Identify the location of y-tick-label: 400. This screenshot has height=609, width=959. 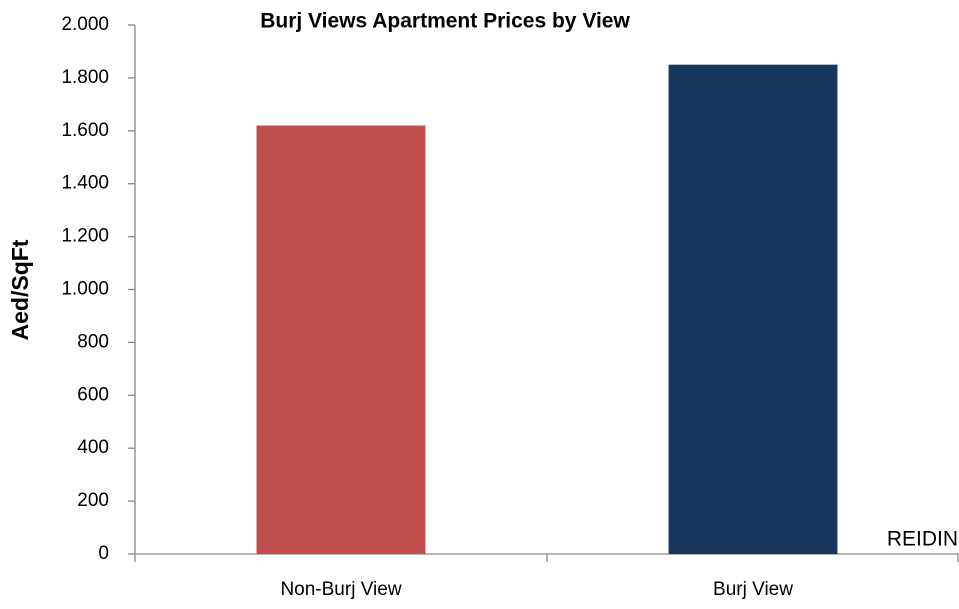
(93, 447).